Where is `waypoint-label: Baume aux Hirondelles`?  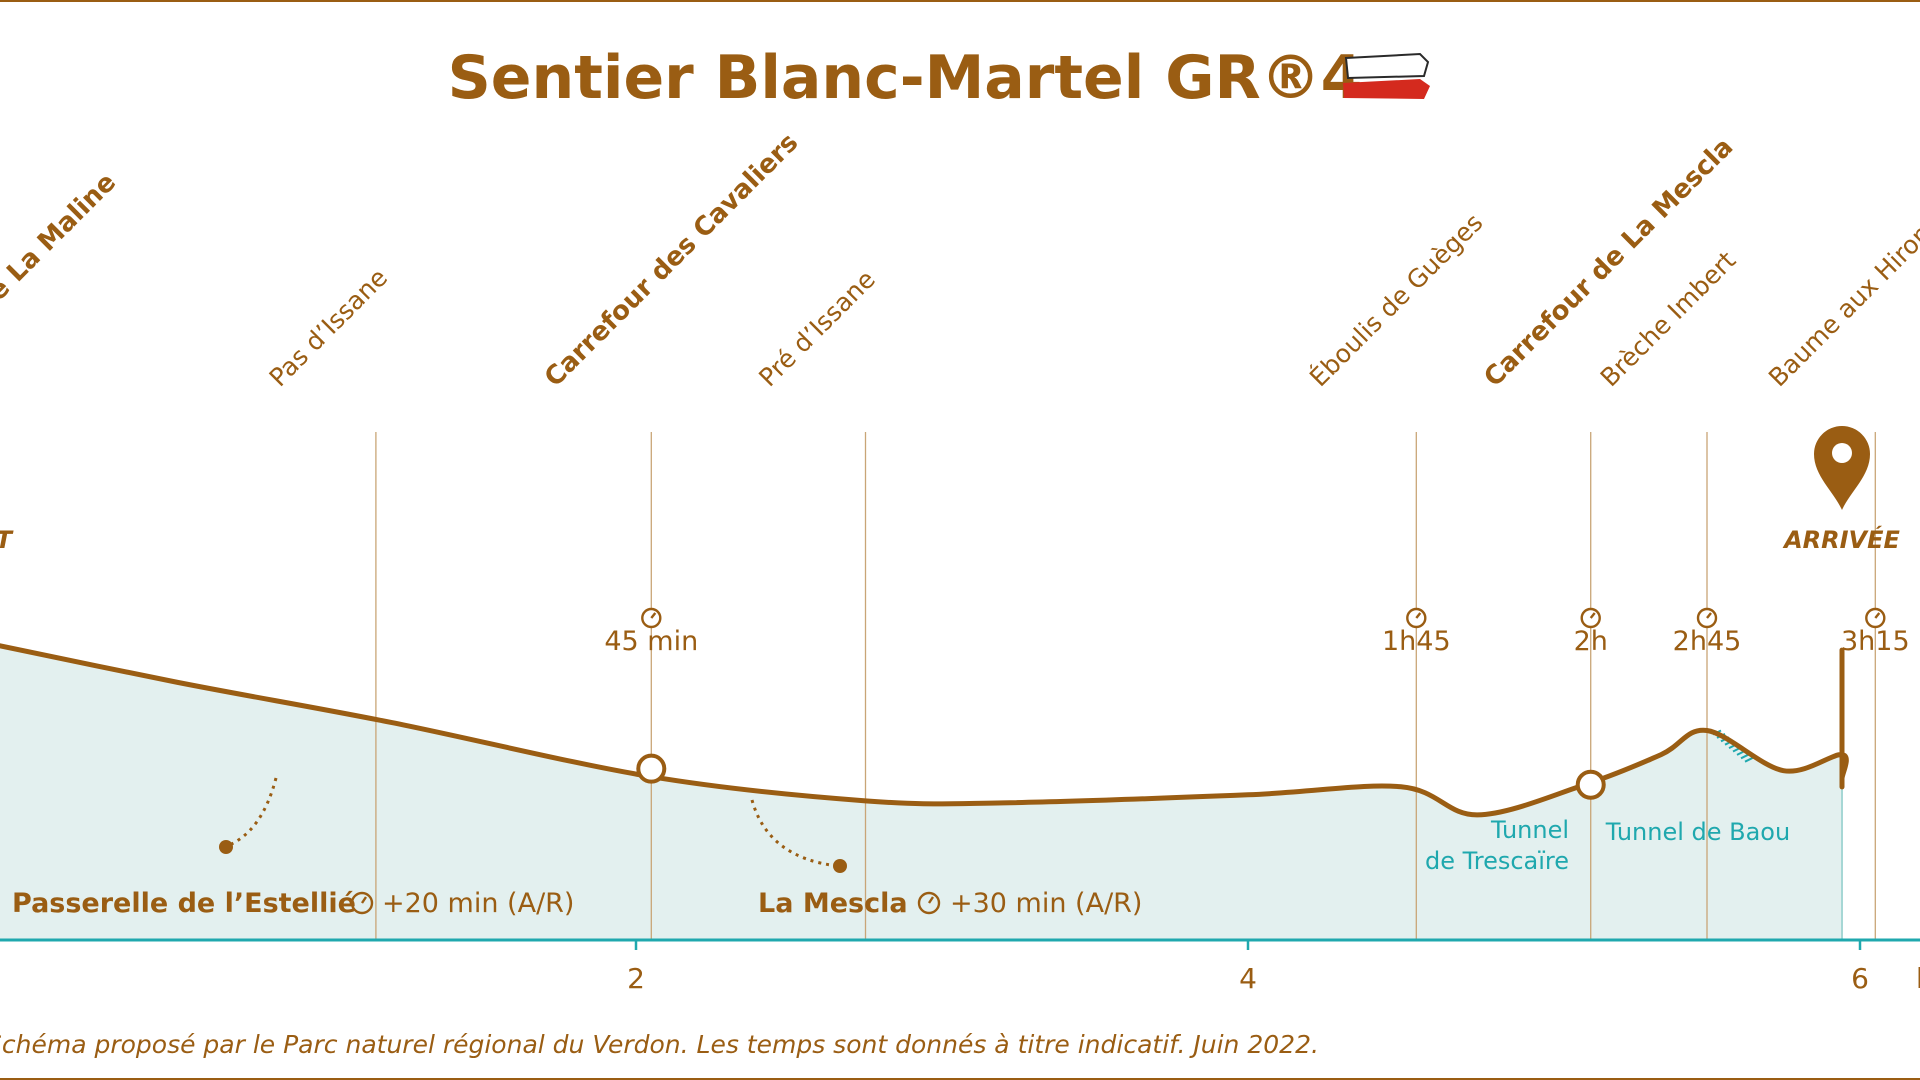
waypoint-label: Baume aux Hirondelles is located at coordinates (1841, 280).